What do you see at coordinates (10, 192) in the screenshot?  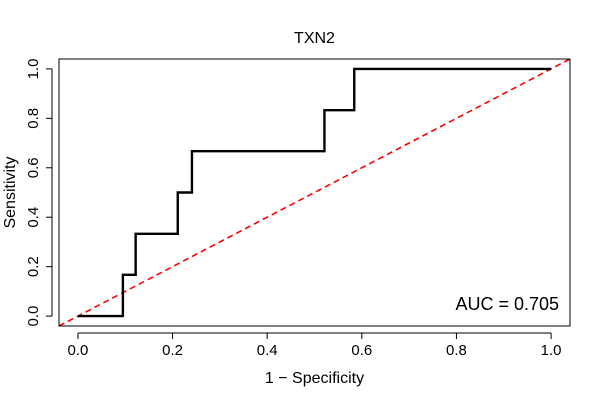 I see `y-axis-label: Sensitivity` at bounding box center [10, 192].